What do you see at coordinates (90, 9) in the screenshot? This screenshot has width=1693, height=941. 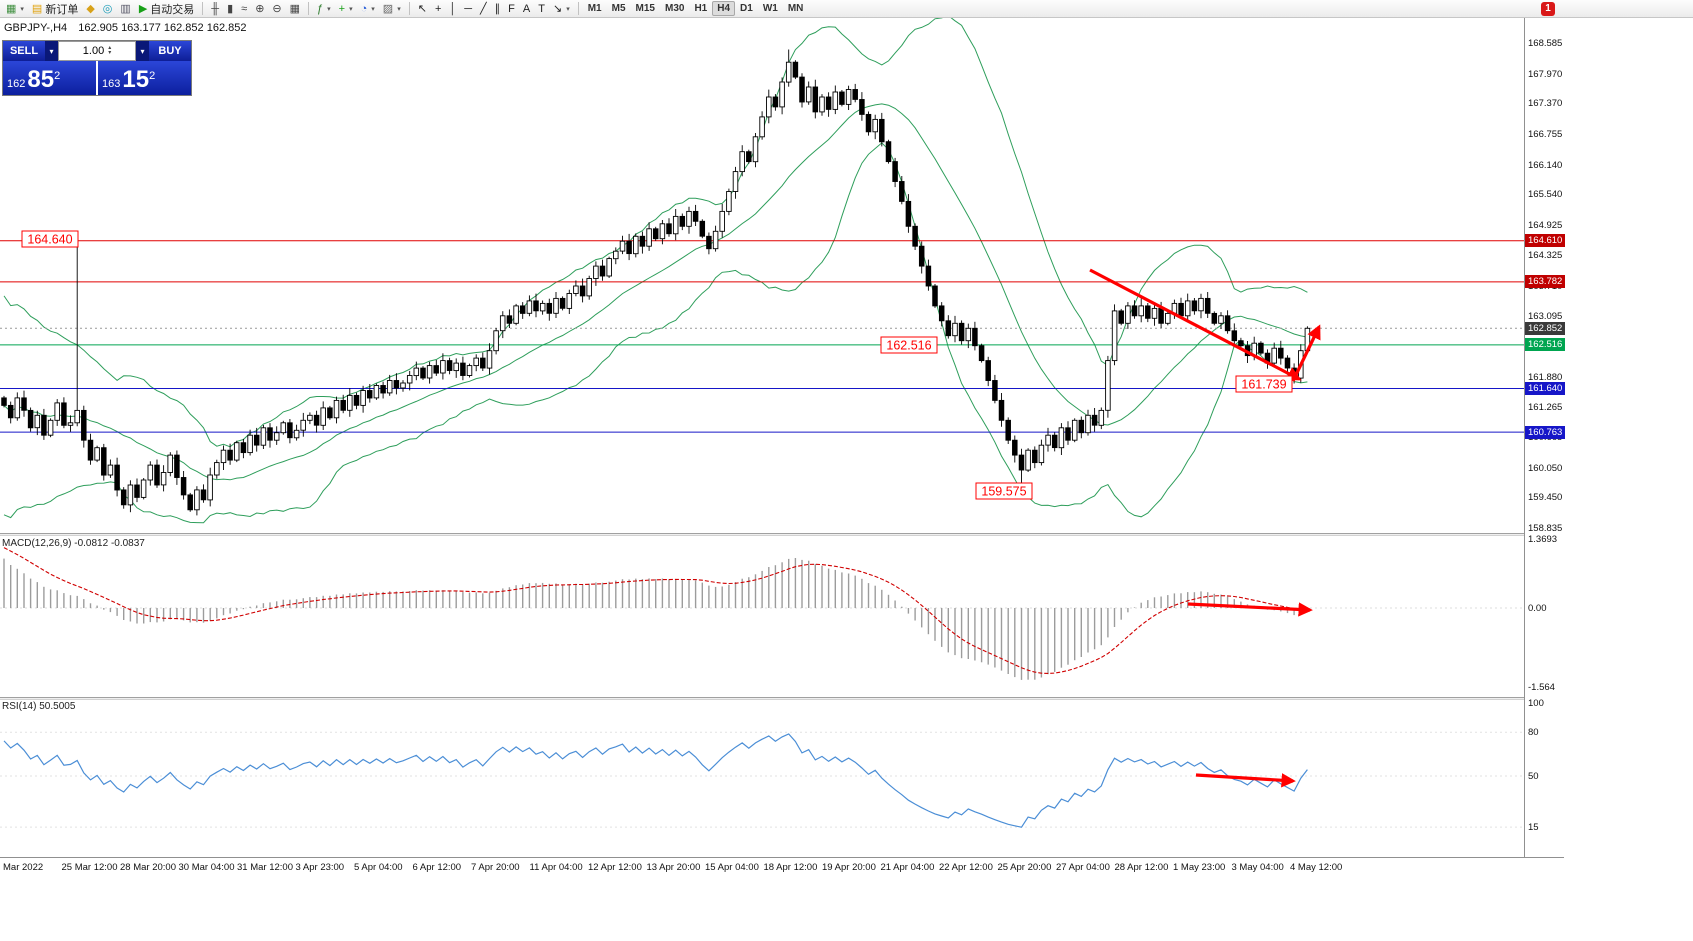 I see `profiles-button: ◆` at bounding box center [90, 9].